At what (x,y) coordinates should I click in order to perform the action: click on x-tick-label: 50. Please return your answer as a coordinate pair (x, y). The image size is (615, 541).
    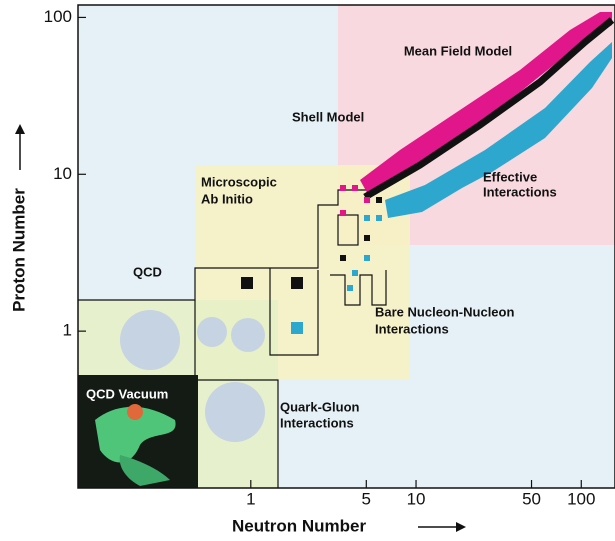
    Looking at the image, I should click on (531, 498).